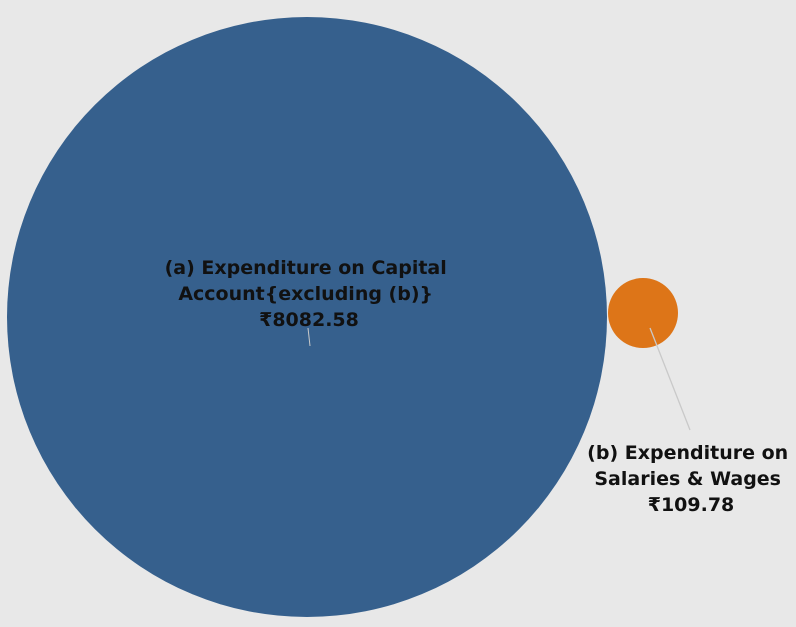 The height and width of the screenshot is (627, 796). Describe the element at coordinates (687, 453) in the screenshot. I see `label-salaries-wages-line-1: (b) Expenditure on` at that location.